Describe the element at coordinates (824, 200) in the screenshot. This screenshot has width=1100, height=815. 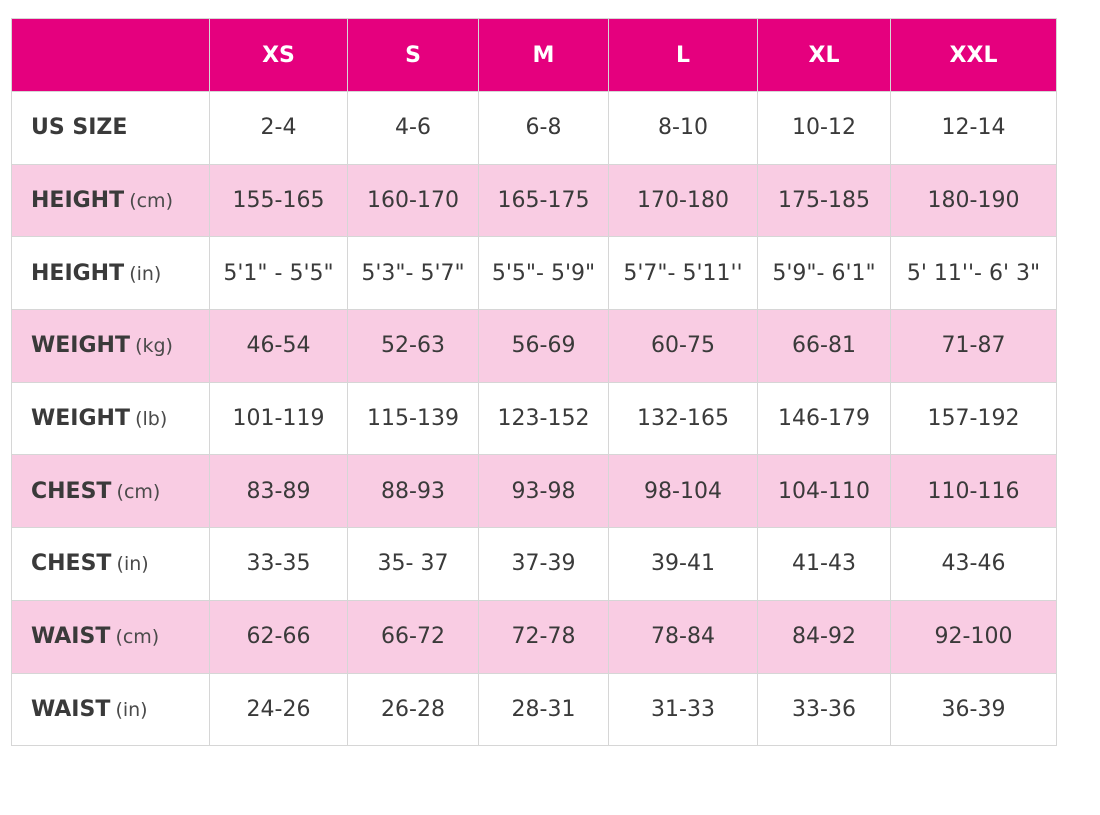
I see `table-cell: 175-185` at that location.